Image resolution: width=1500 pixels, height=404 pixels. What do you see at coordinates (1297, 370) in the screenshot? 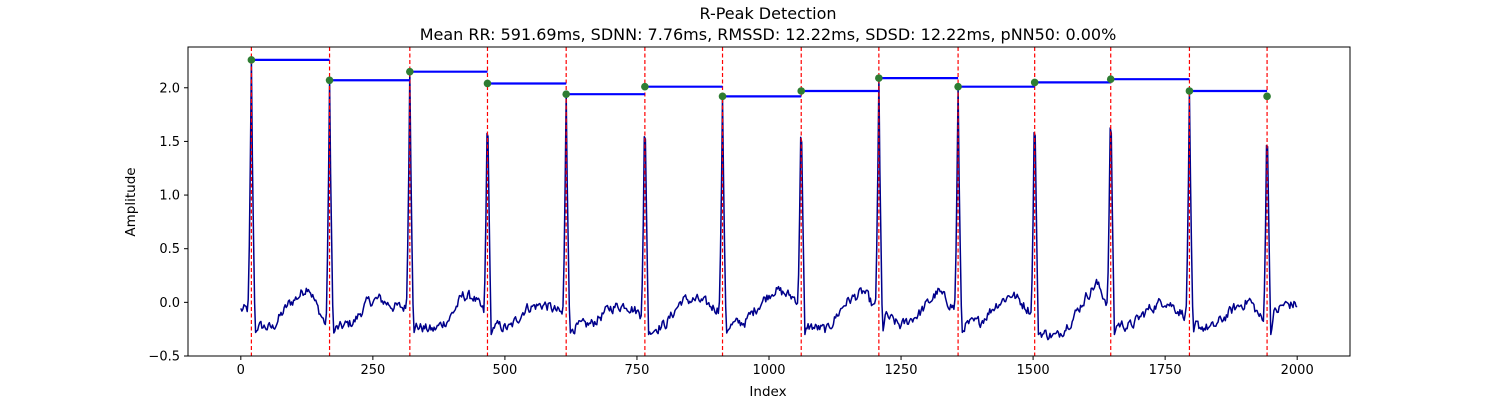
I see `x-tick-label-2000: 2000` at bounding box center [1297, 370].